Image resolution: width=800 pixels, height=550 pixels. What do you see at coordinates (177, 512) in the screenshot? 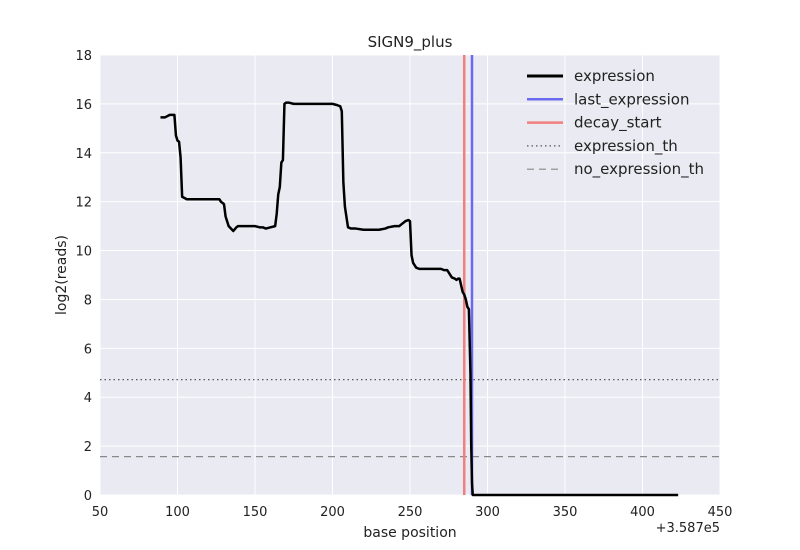
I see `x-tick-label: 100` at bounding box center [177, 512].